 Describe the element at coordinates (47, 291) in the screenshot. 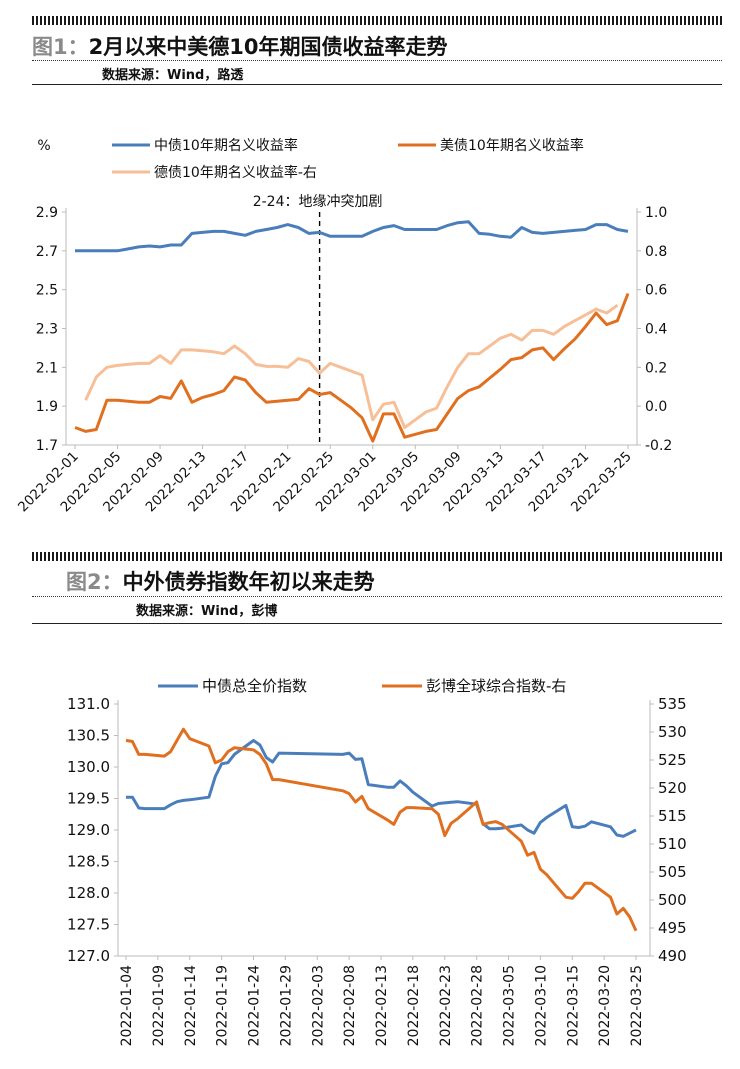

I see `y-tick-label-left: 2.5` at that location.